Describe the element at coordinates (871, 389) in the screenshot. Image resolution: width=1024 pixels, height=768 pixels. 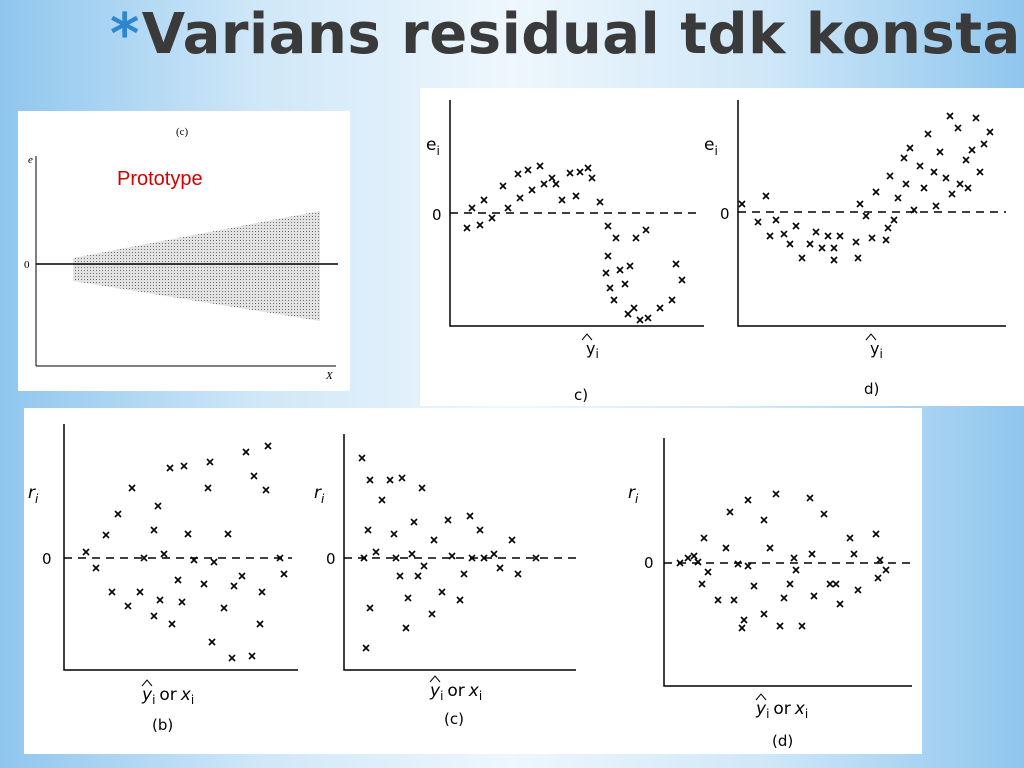
I see `tr-d-caption: d)` at that location.